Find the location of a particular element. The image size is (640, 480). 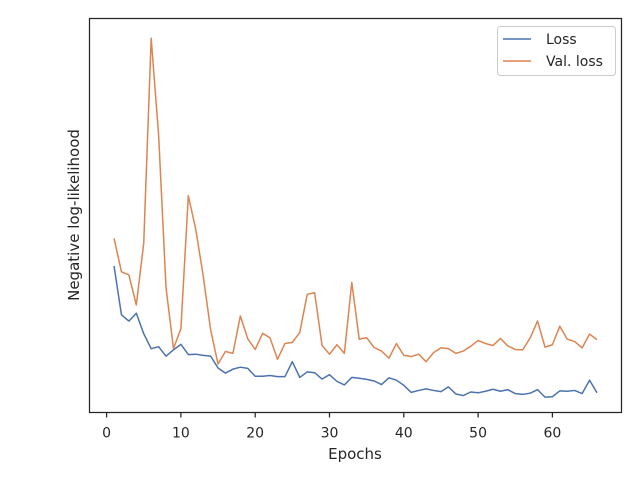

x-tick-label: 40 is located at coordinates (404, 434).